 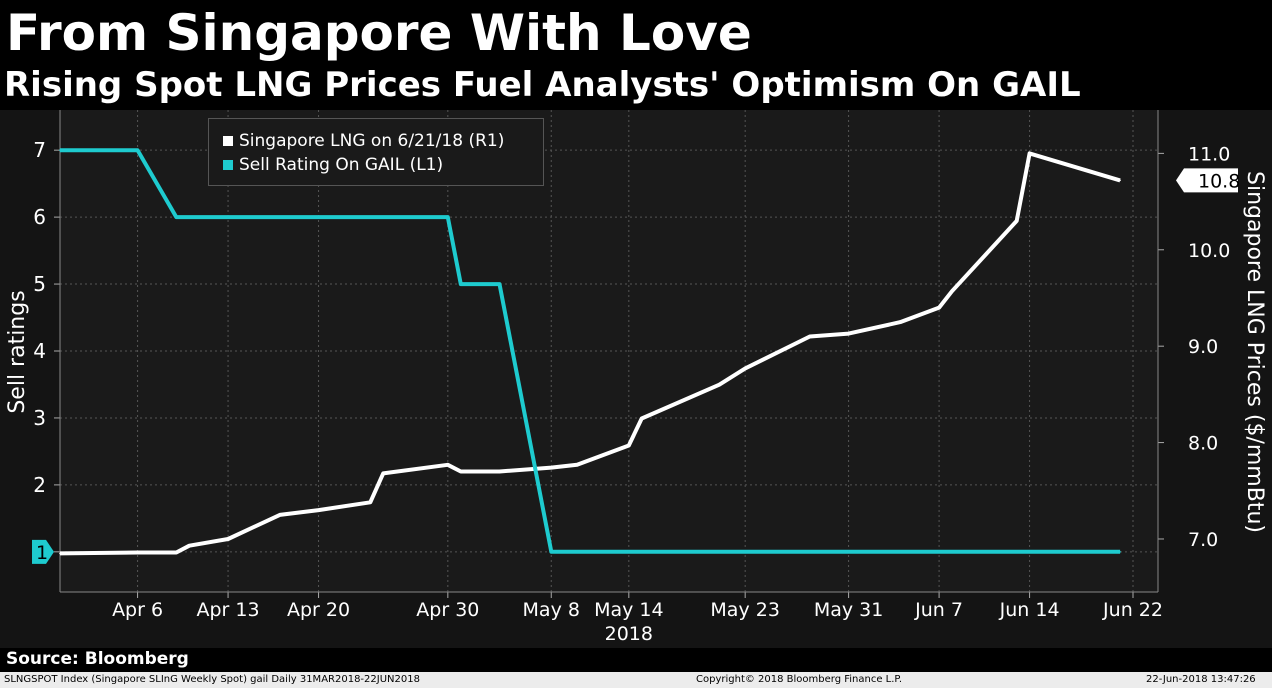 I want to click on legend-label-rating: Sell Rating On GAIL (L1), so click(x=341, y=165).